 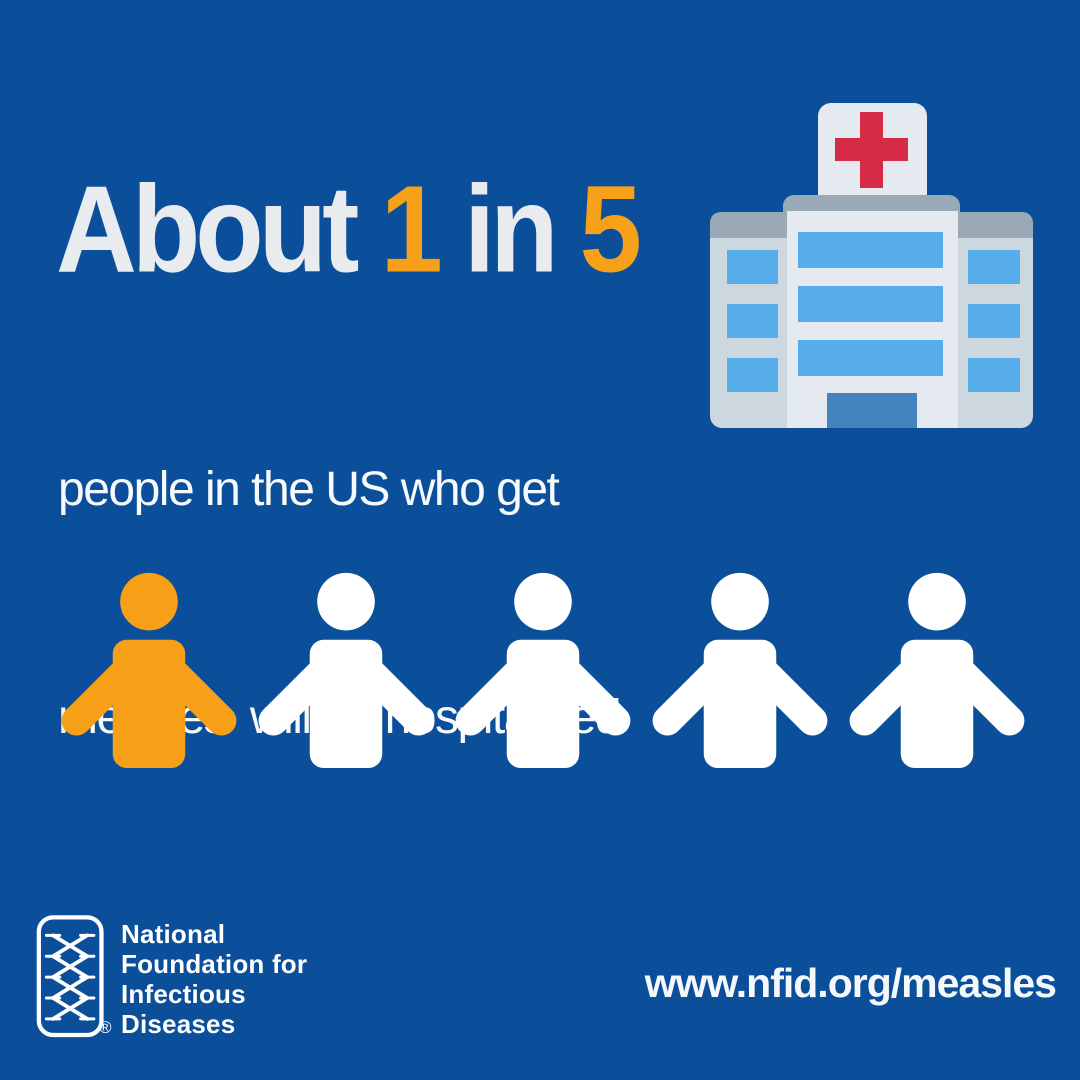 I want to click on org-name-line-2: Foundation for, so click(x=214, y=964).